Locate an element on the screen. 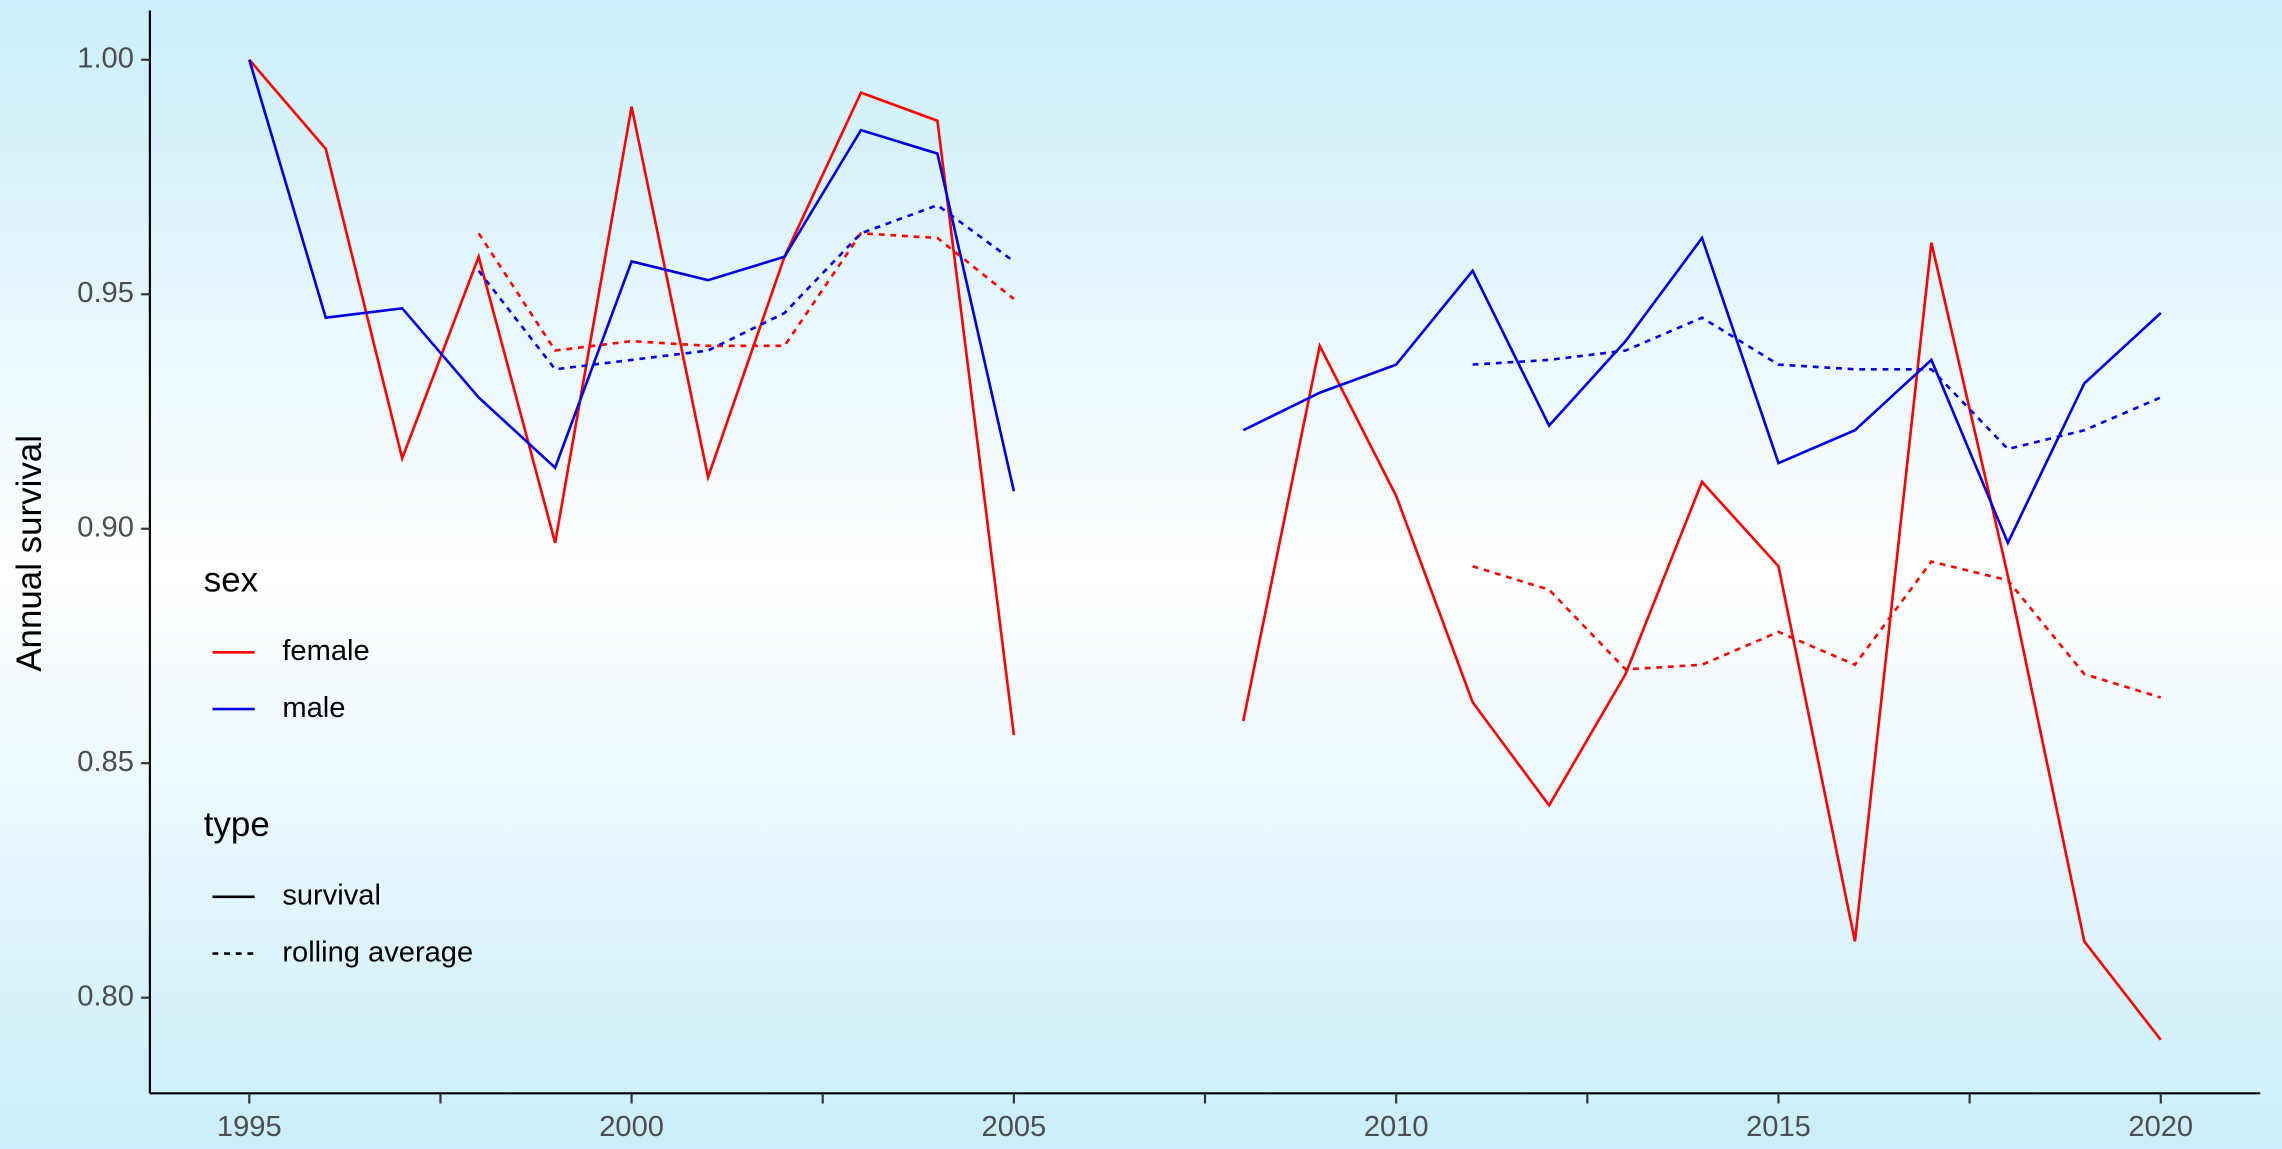  x-tick-label: 2000 is located at coordinates (631, 1127).